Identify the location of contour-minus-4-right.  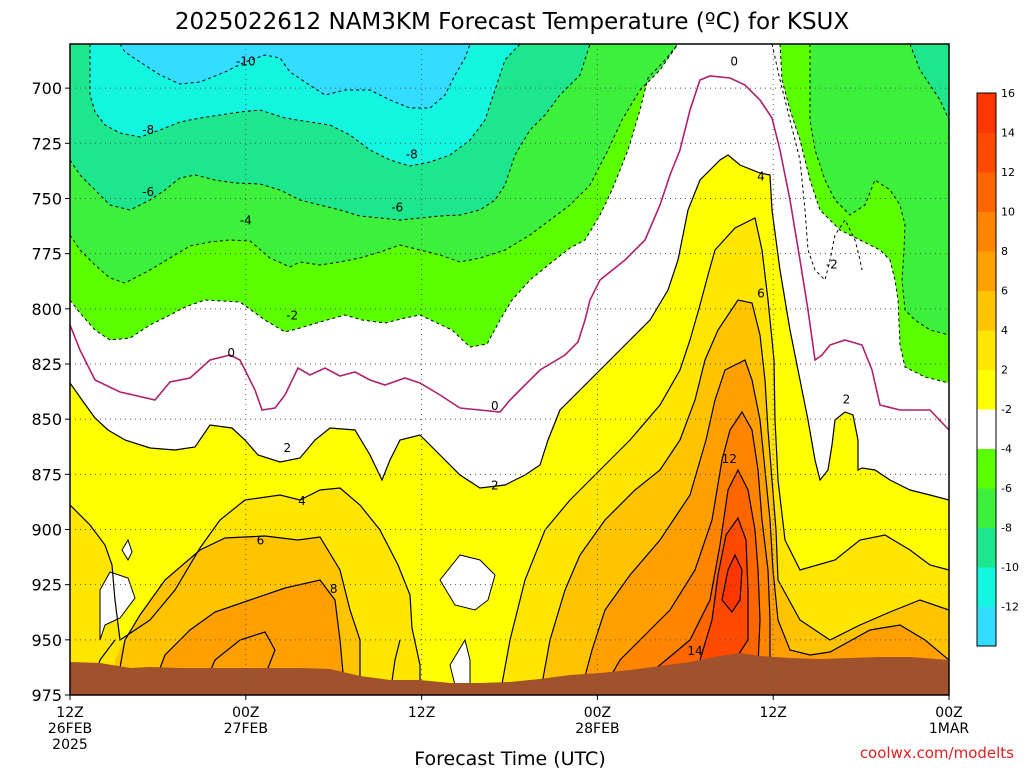
(864, 214).